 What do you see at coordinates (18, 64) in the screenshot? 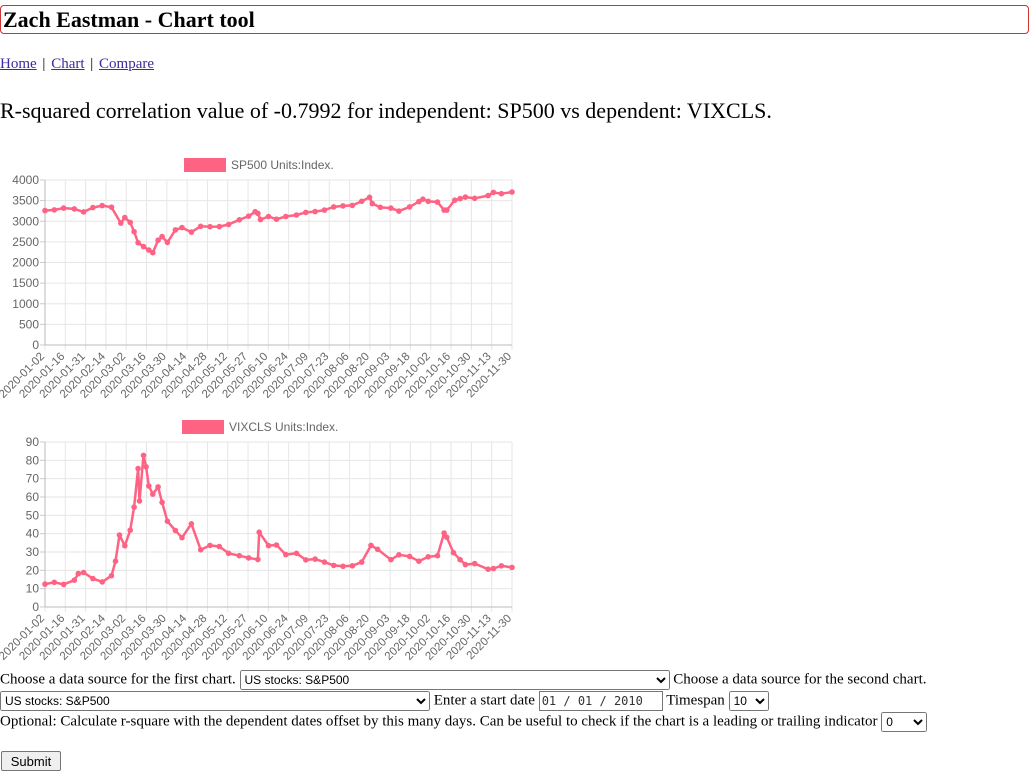
I see `nav-home-link: Home` at bounding box center [18, 64].